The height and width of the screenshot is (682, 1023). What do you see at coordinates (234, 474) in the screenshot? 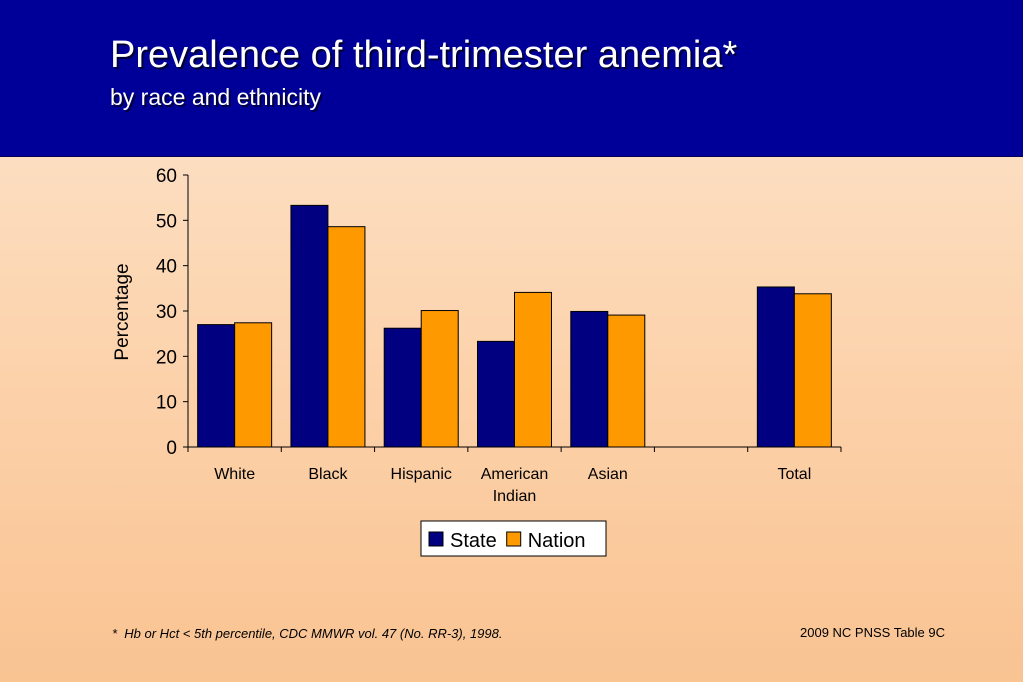
I see `x-tick-label: White` at bounding box center [234, 474].